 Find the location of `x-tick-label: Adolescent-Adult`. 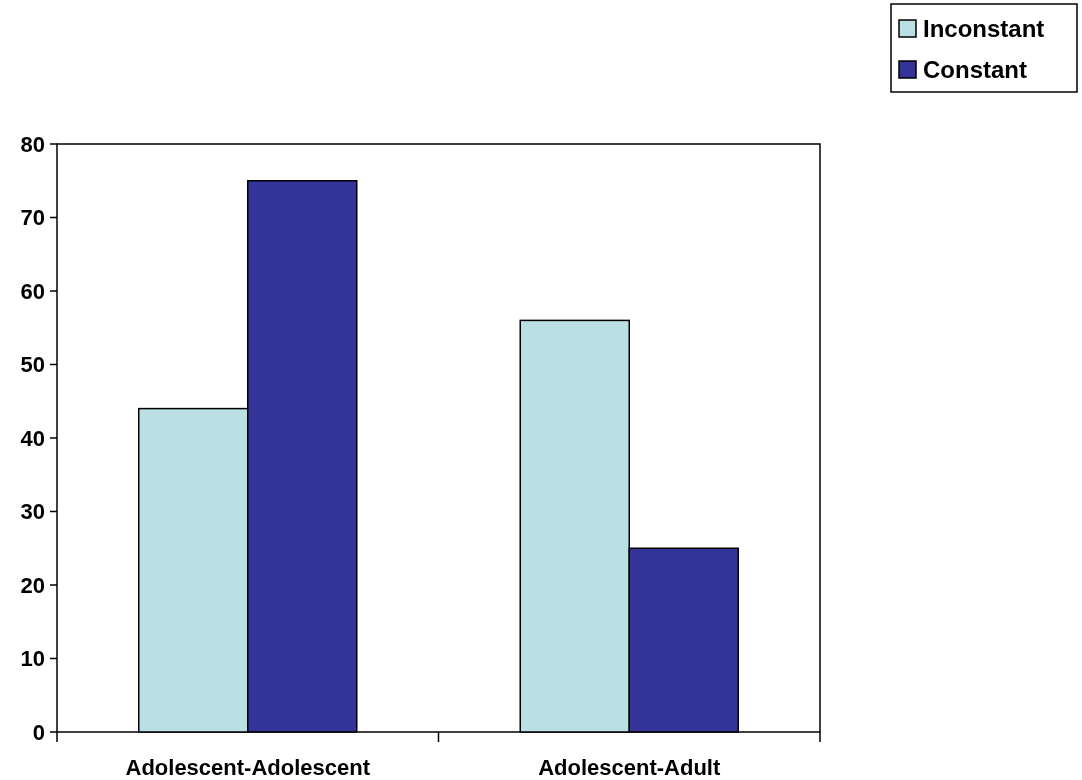

x-tick-label: Adolescent-Adult is located at coordinates (629, 767).